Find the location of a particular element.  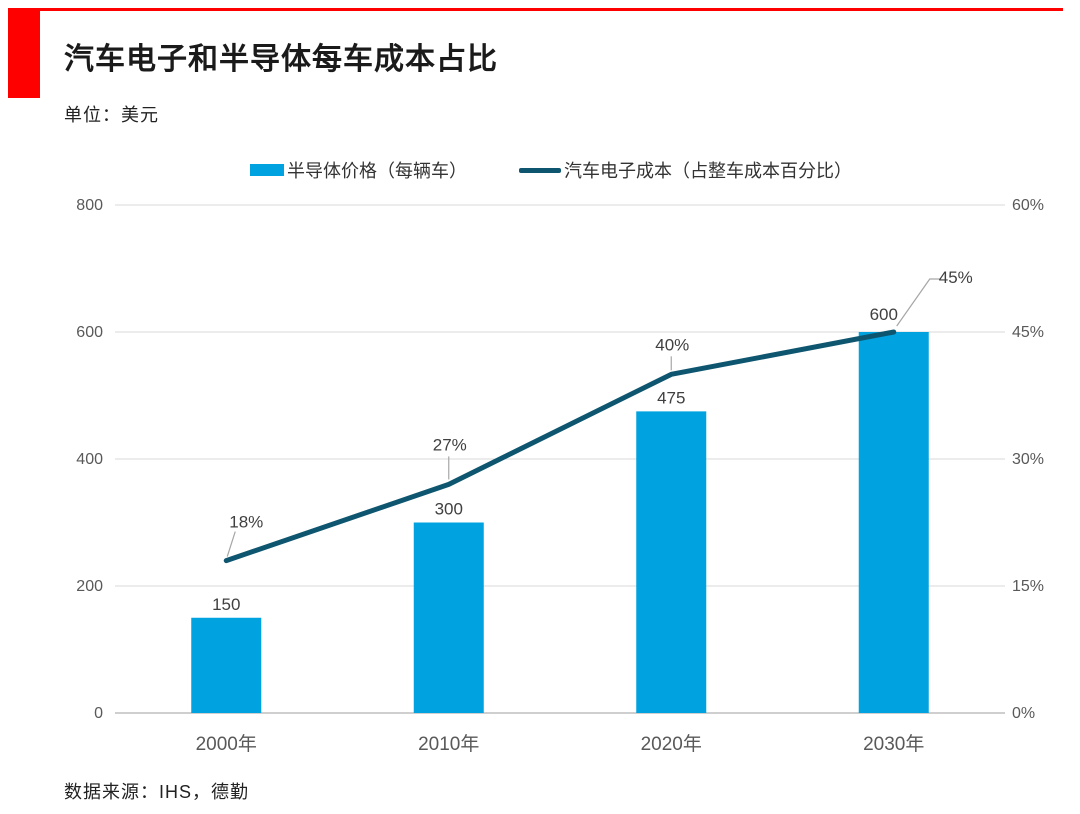

legend-item-semiconductor-price: 半导体价格（每辆车） is located at coordinates (358, 170).